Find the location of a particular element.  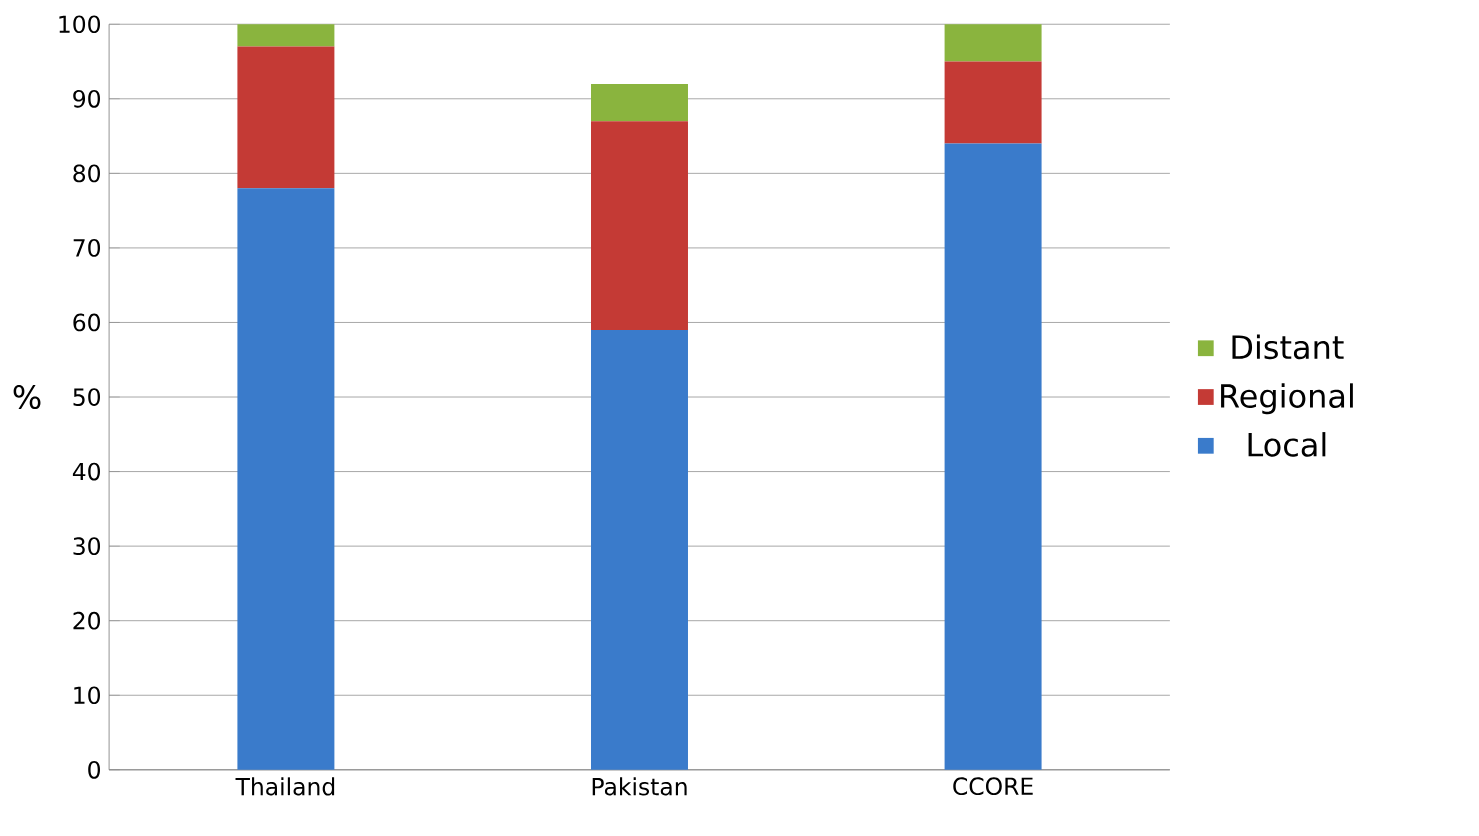

legend-label: Local is located at coordinates (1287, 444).